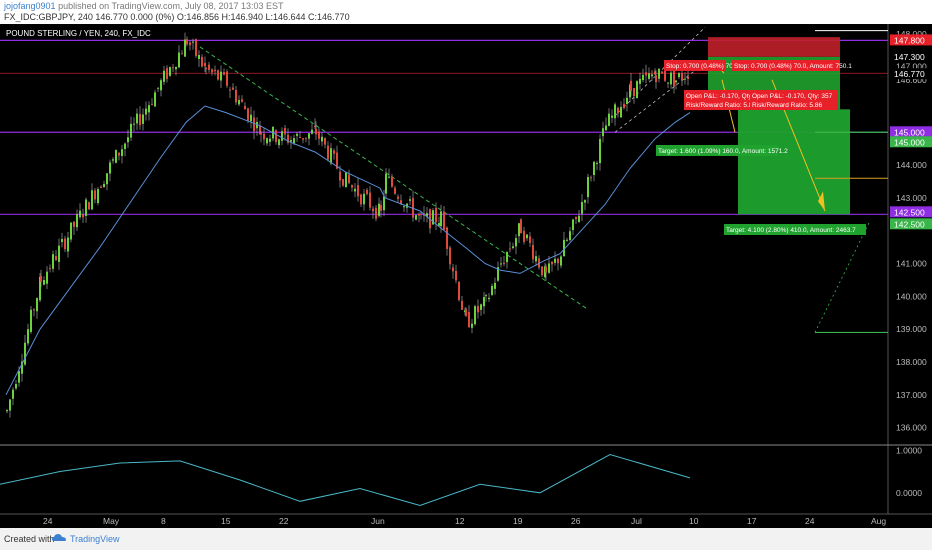 The height and width of the screenshot is (550, 932). I want to click on target-label-2-box, so click(795, 229).